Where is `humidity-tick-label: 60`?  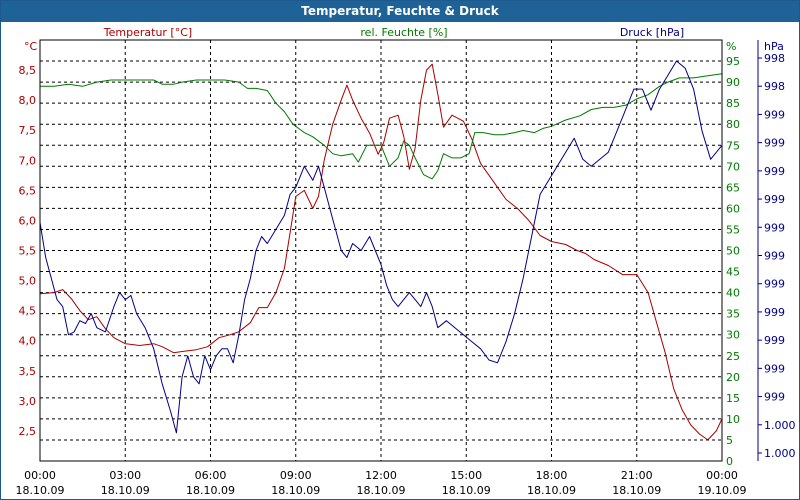 humidity-tick-label: 60 is located at coordinates (733, 208).